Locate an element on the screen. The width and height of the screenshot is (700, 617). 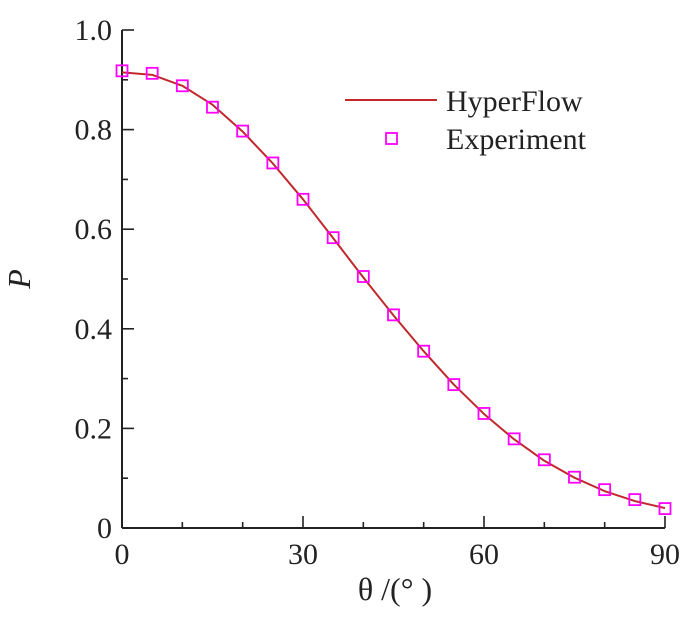
x-tick-label: 90 is located at coordinates (665, 554).